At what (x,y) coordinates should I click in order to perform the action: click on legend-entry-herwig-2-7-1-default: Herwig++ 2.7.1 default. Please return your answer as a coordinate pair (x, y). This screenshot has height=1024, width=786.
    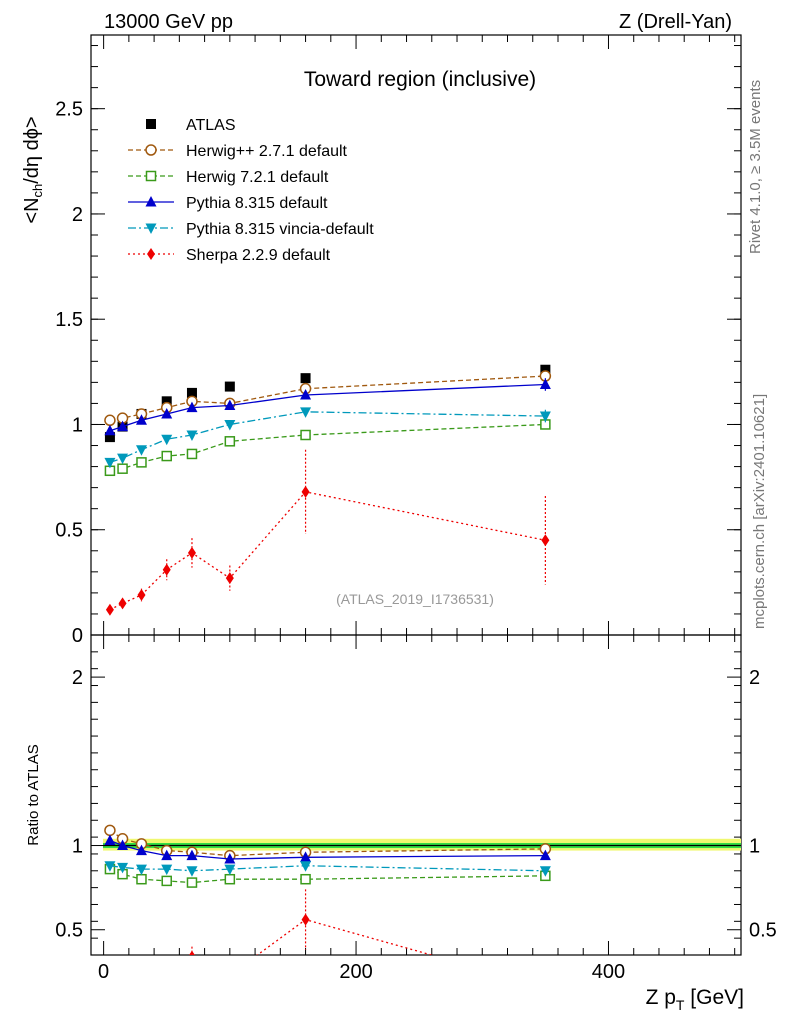
    Looking at the image, I should click on (238, 151).